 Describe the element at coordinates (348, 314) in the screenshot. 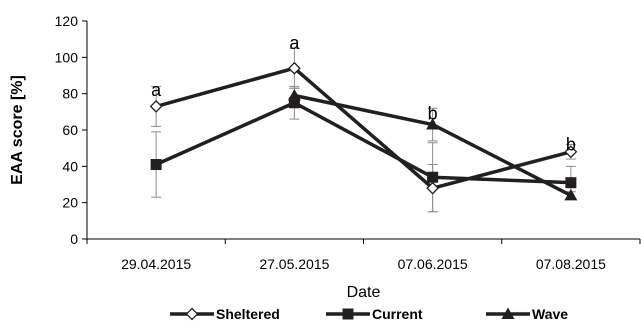

I see `legend-marker-current` at that location.